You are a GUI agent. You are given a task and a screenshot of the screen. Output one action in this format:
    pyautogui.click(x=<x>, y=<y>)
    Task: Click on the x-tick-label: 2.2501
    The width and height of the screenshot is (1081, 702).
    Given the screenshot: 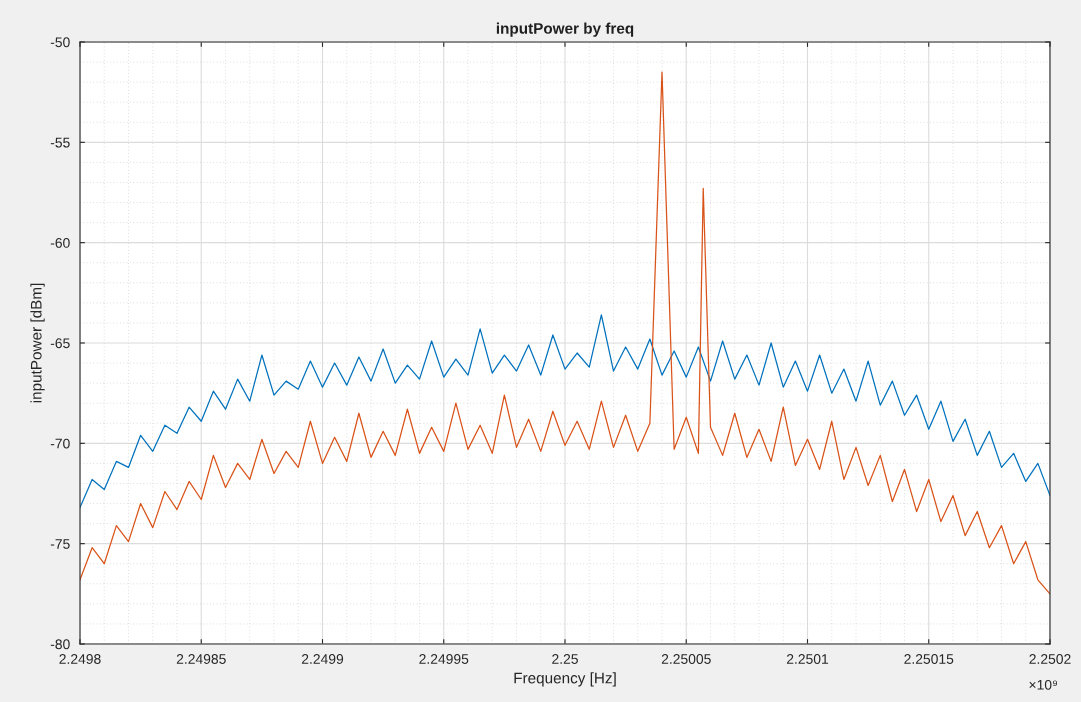 What is the action you would take?
    pyautogui.click(x=807, y=659)
    